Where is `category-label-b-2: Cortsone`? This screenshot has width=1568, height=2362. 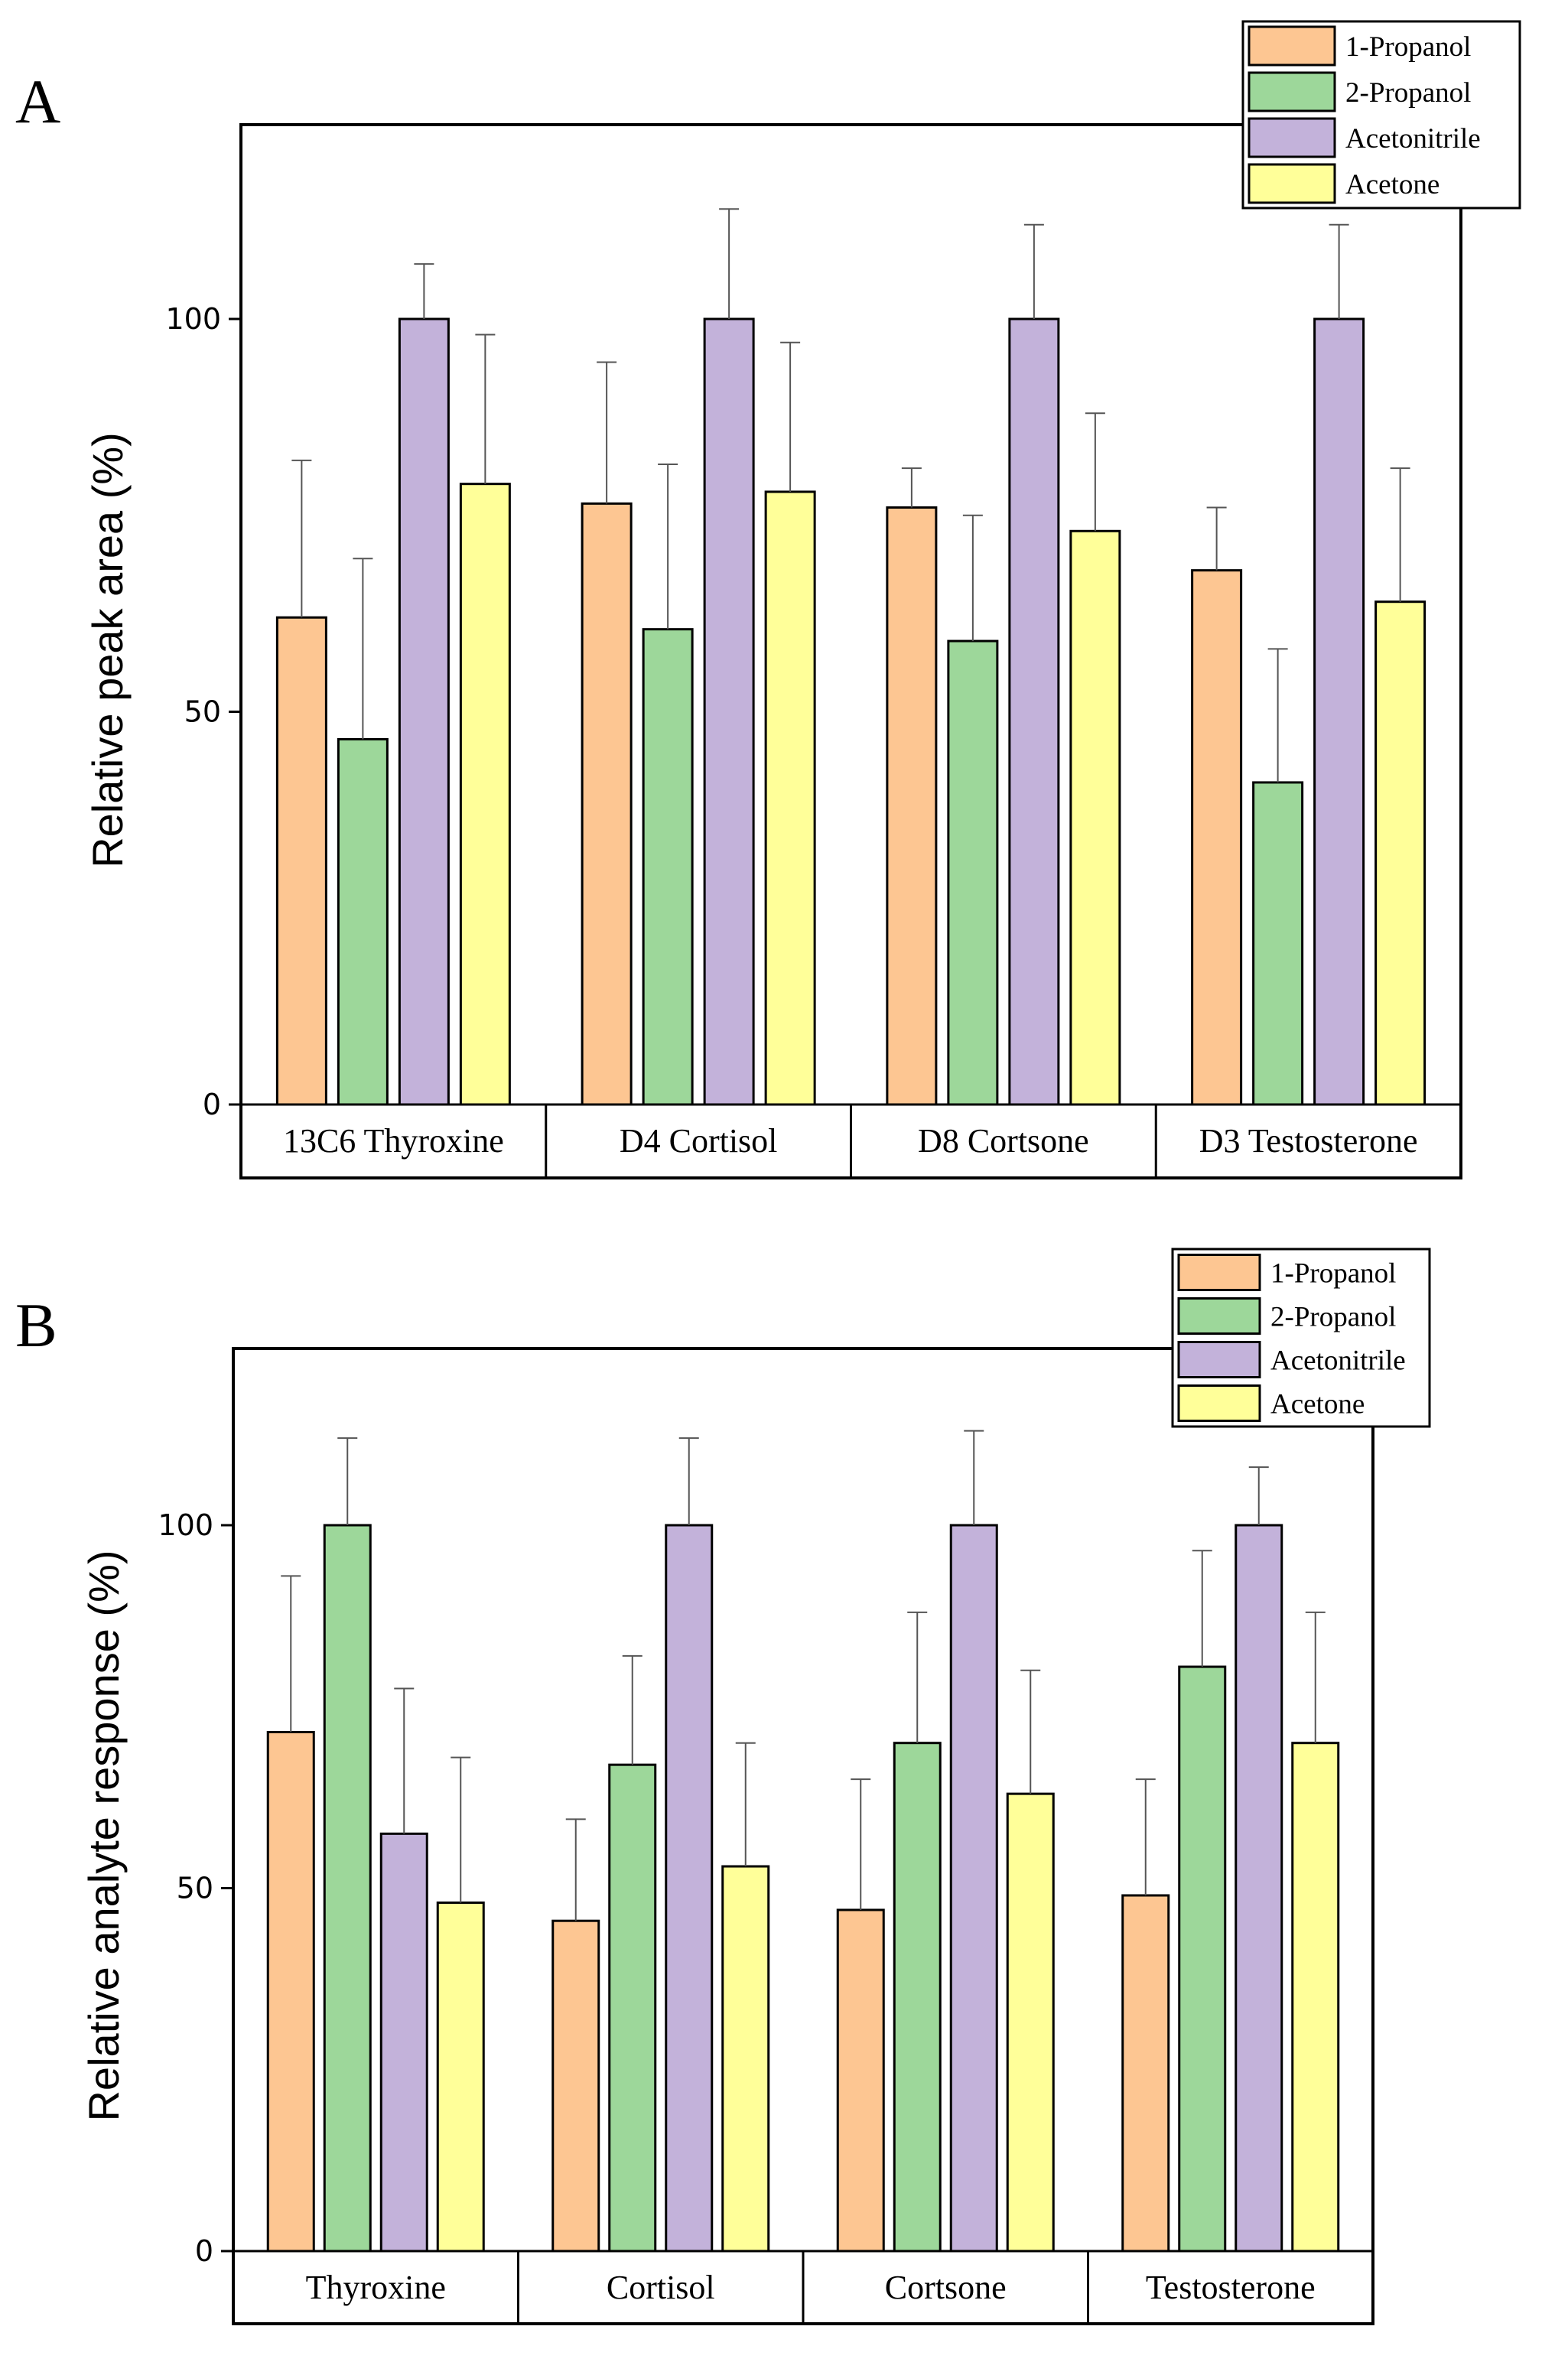 category-label-b-2: Cortsone is located at coordinates (946, 2288).